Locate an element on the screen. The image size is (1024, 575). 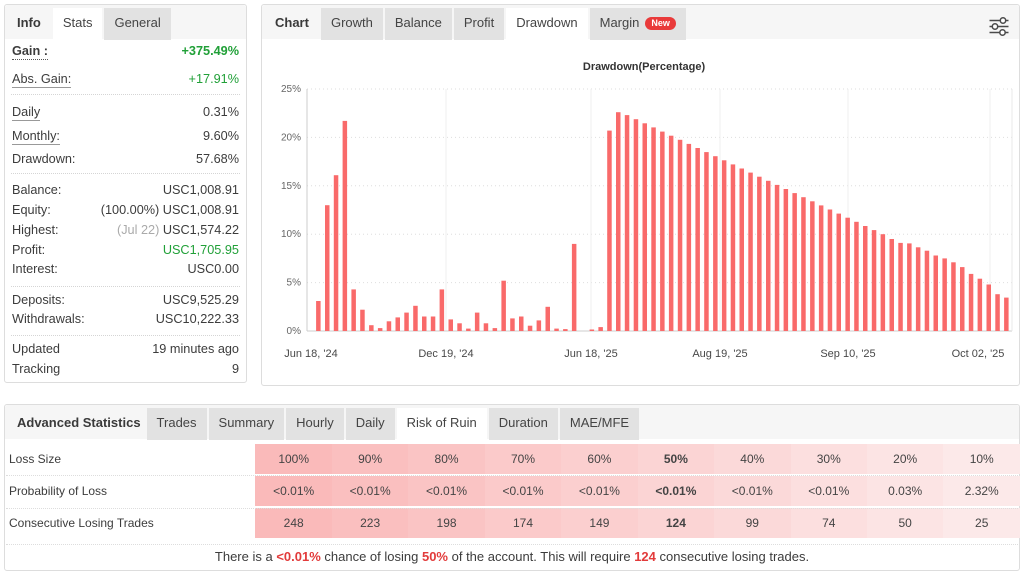
svg-text: Sep 10, '25 is located at coordinates (847, 354).